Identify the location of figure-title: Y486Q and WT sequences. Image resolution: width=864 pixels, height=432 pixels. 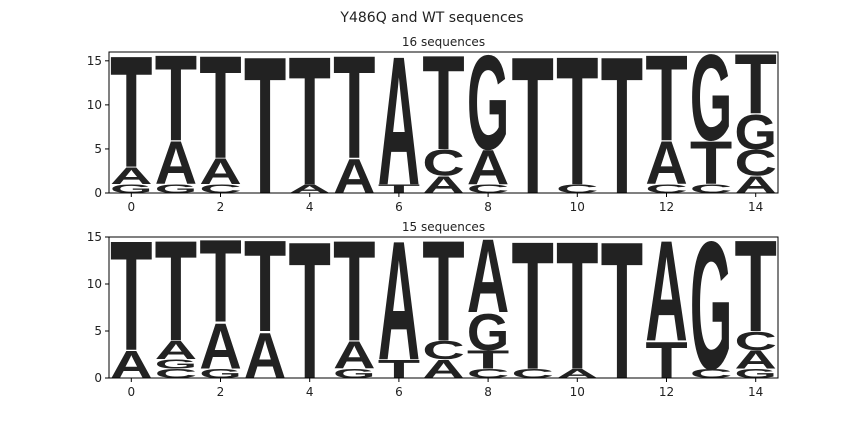
(431, 18).